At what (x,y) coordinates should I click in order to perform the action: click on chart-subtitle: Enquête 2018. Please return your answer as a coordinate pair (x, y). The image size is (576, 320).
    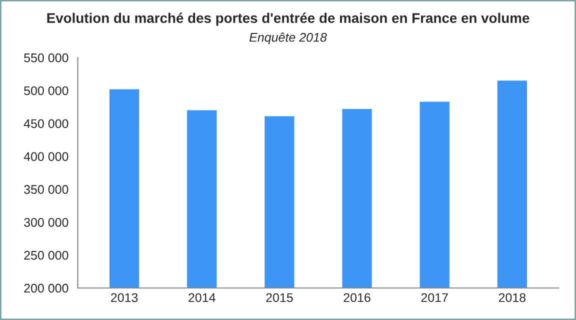
    Looking at the image, I should click on (288, 38).